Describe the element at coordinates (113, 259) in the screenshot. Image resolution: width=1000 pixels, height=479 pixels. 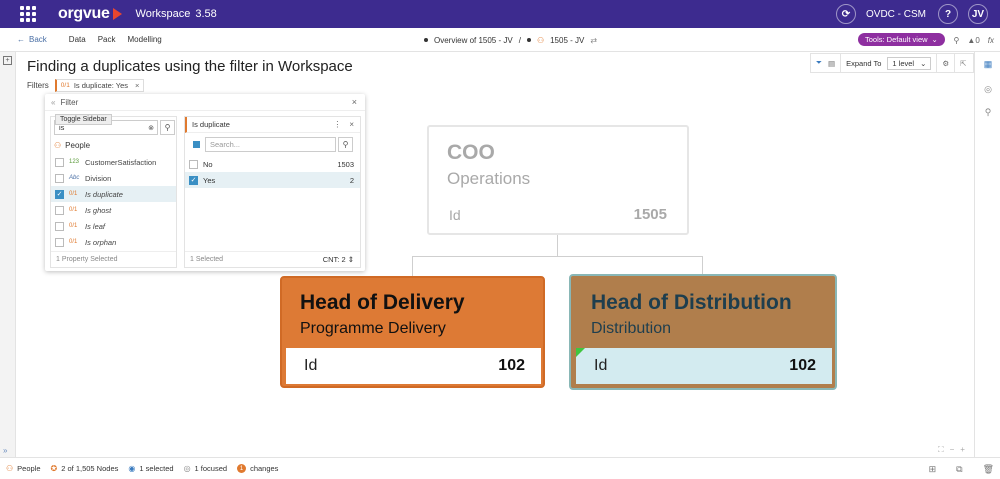
I see `property-selection-count: 1 Property Selected` at that location.